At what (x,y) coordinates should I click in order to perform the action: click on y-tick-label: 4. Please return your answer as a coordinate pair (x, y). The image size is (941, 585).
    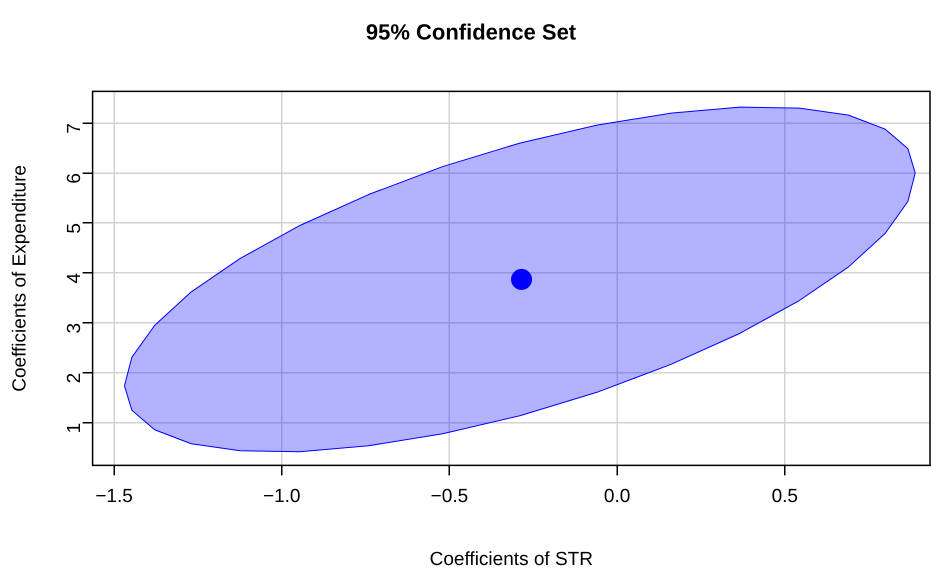
    Looking at the image, I should click on (74, 278).